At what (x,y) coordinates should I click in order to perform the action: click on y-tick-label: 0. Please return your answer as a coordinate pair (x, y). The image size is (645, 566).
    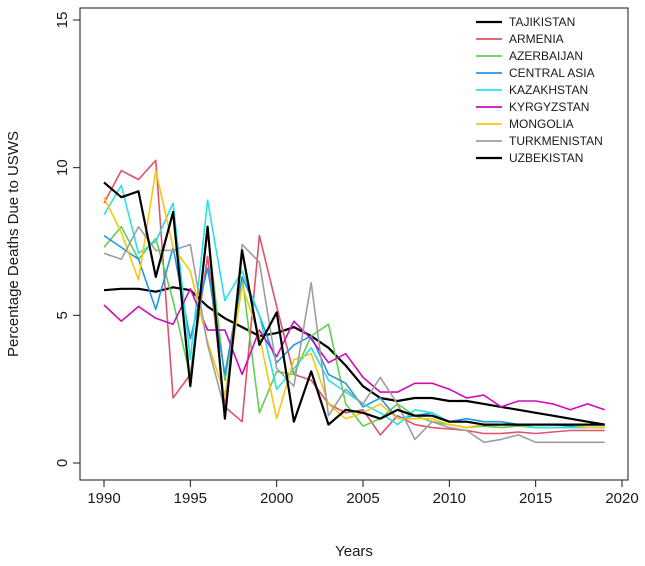
    Looking at the image, I should click on (62, 463).